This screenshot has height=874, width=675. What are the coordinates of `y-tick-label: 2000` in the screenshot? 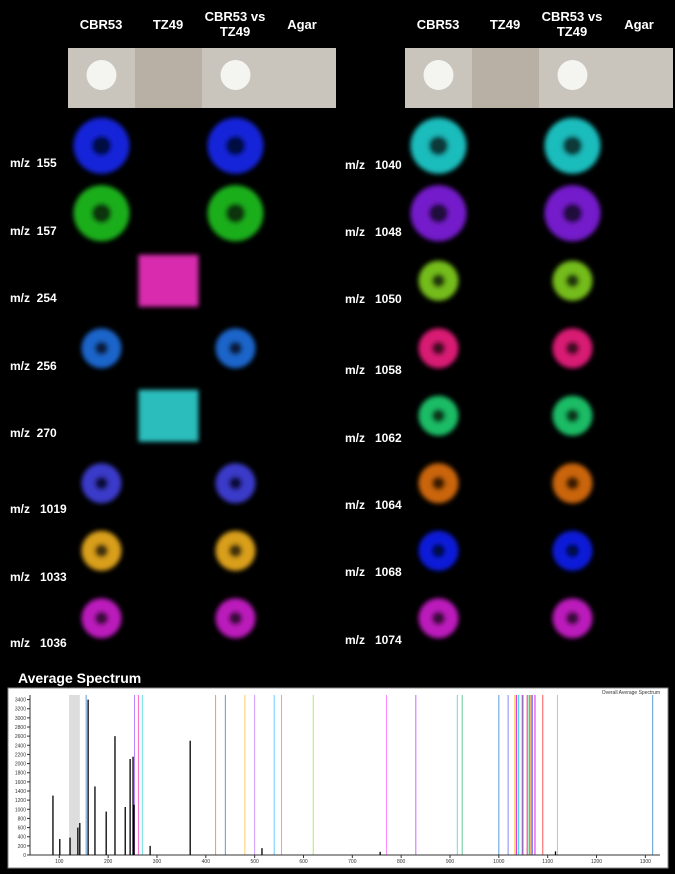 It's located at (20, 765).